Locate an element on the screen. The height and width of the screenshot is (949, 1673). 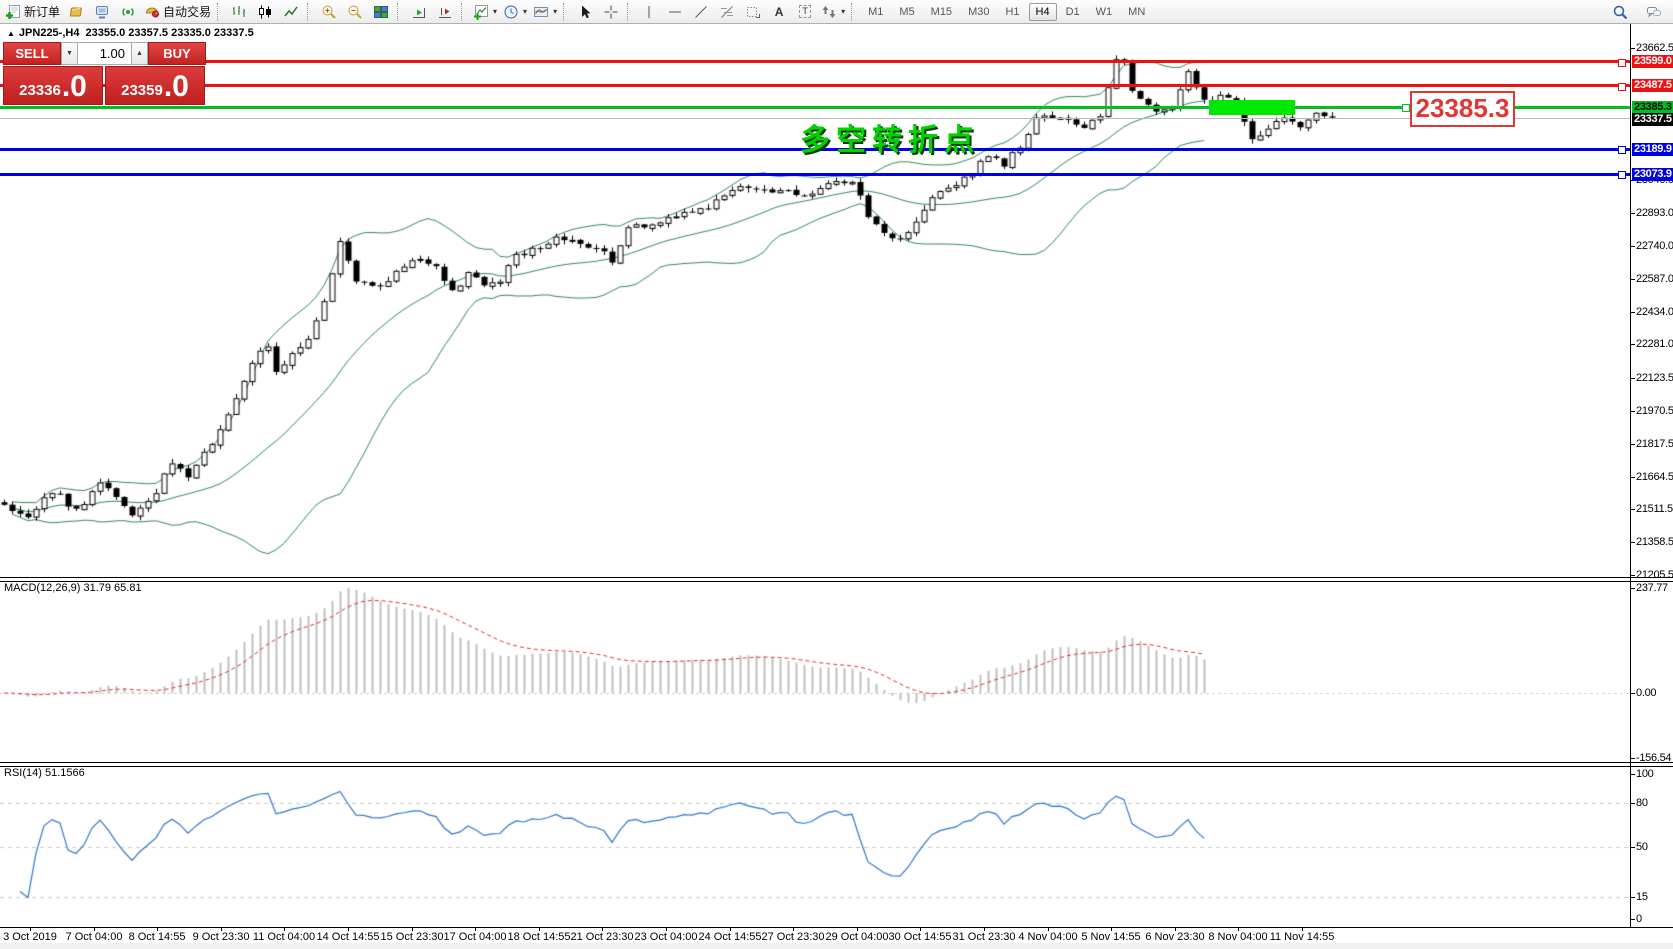
templates-button: ▾ is located at coordinates (545, 12).